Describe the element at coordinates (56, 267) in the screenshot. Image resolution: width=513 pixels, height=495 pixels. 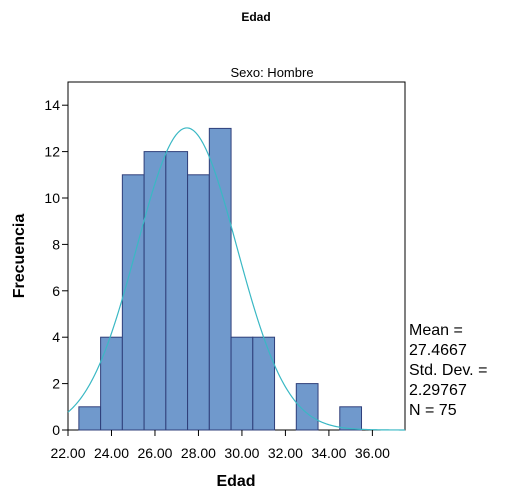
I see `y-axis-ticks: 0 2 4 6 8 10 12 14` at that location.